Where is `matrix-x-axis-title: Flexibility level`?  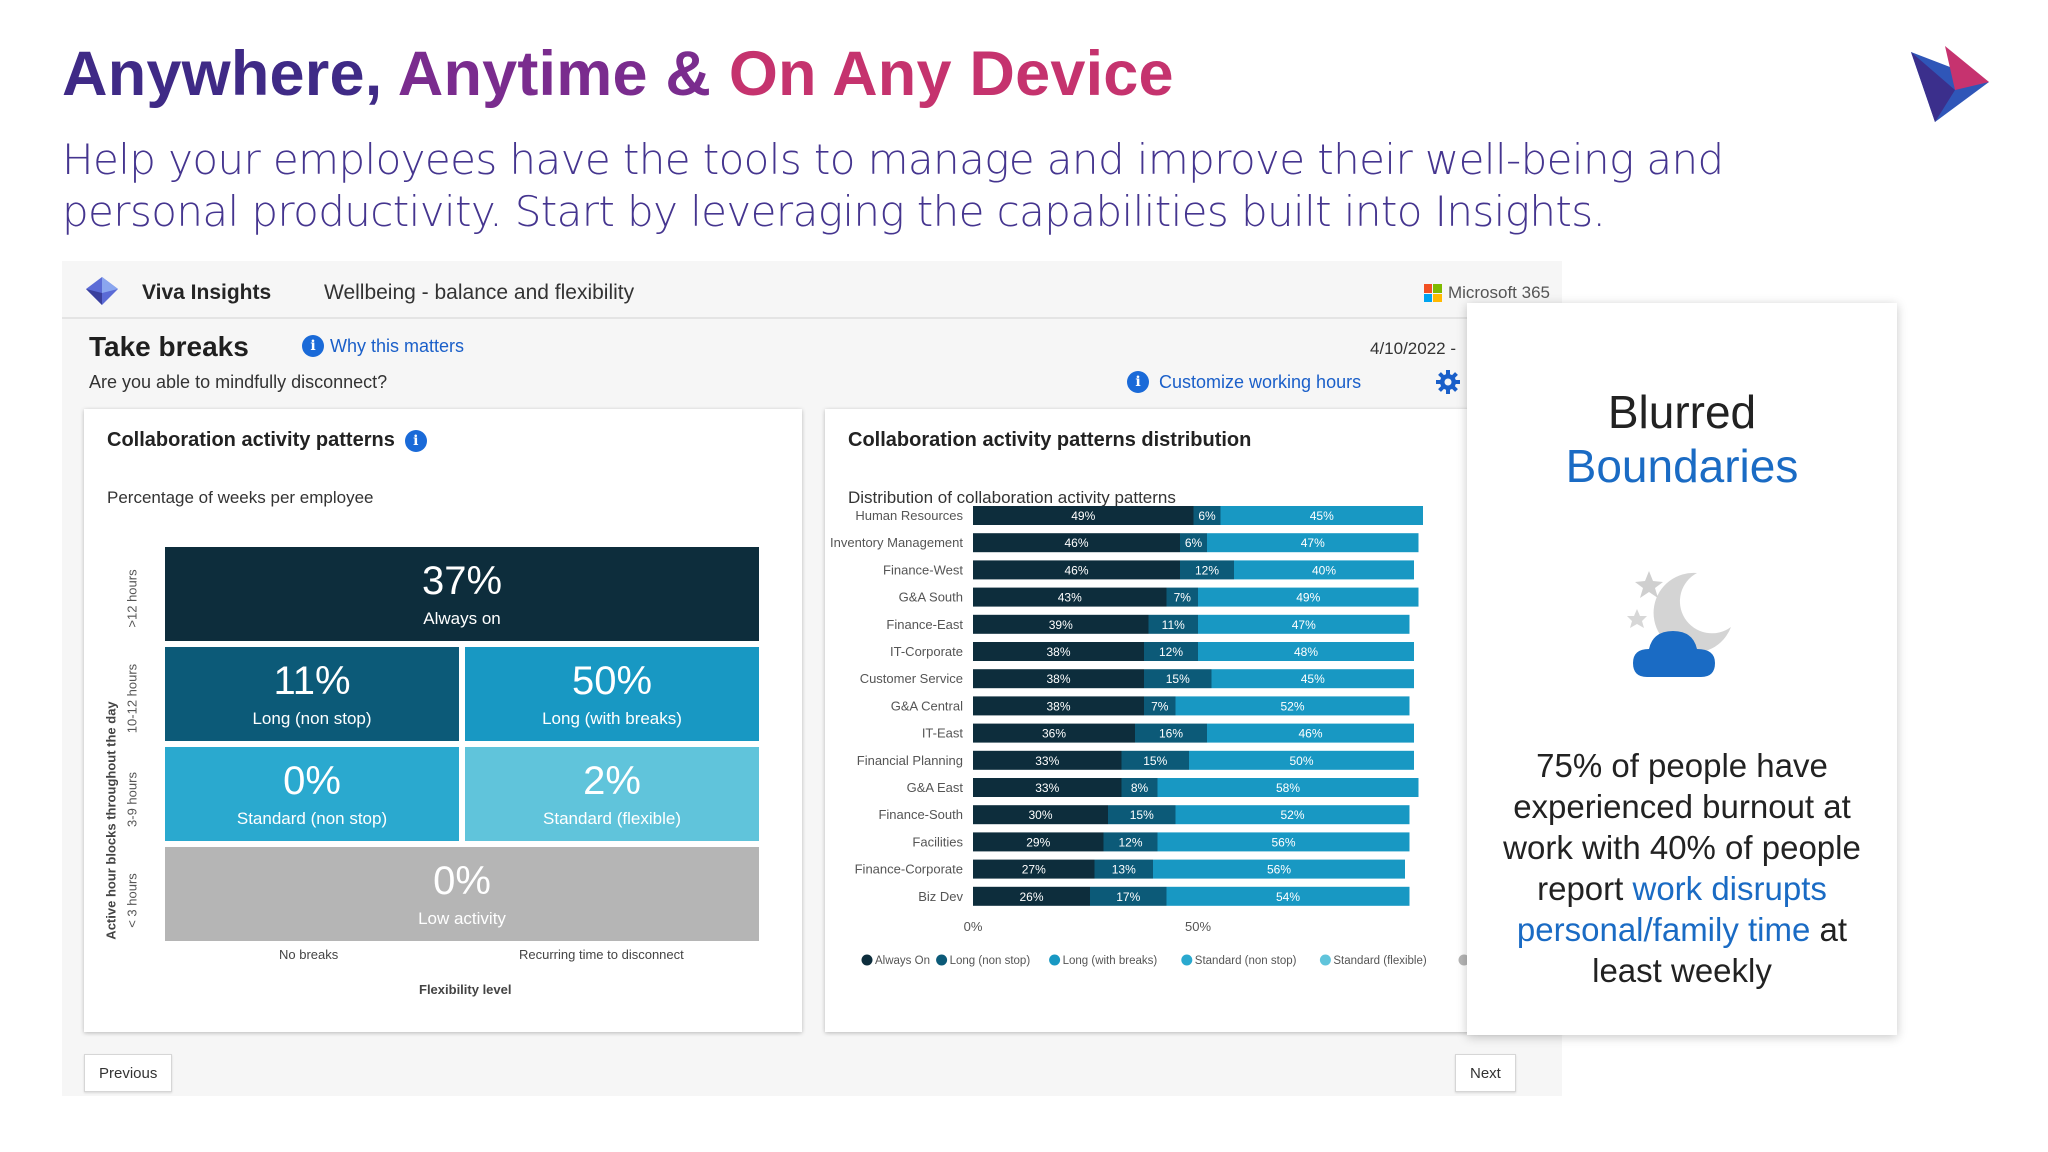
matrix-x-axis-title: Flexibility level is located at coordinates (465, 989).